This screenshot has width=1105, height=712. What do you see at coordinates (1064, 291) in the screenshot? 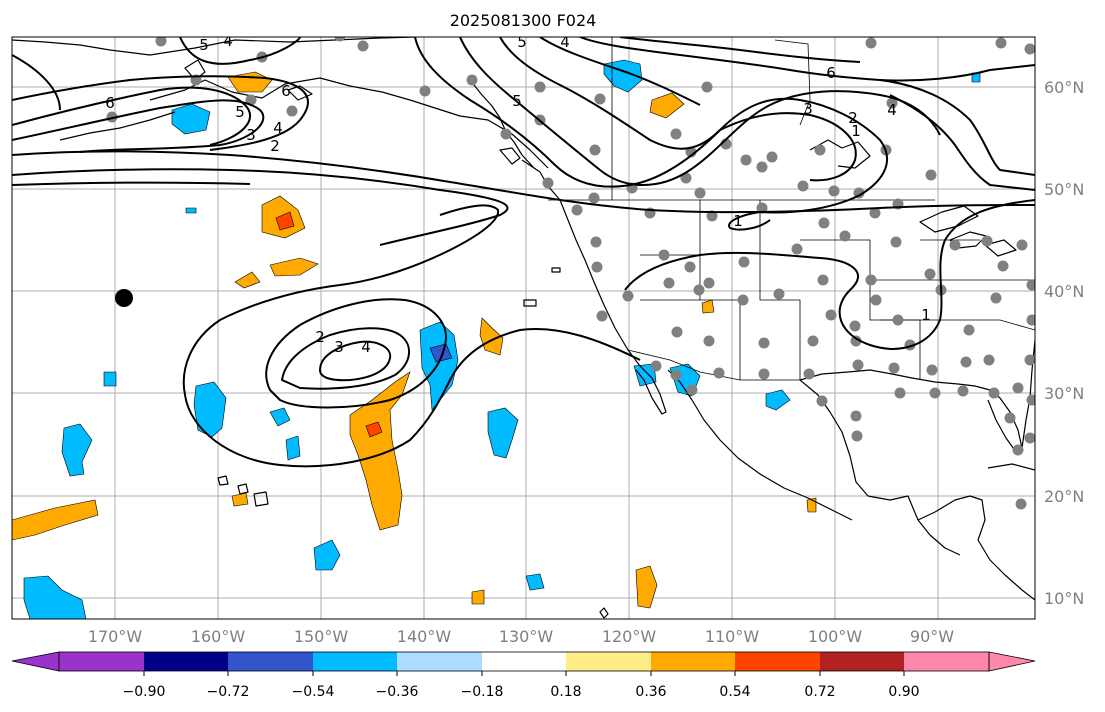
I see `lat-label: 40°N` at bounding box center [1064, 291].